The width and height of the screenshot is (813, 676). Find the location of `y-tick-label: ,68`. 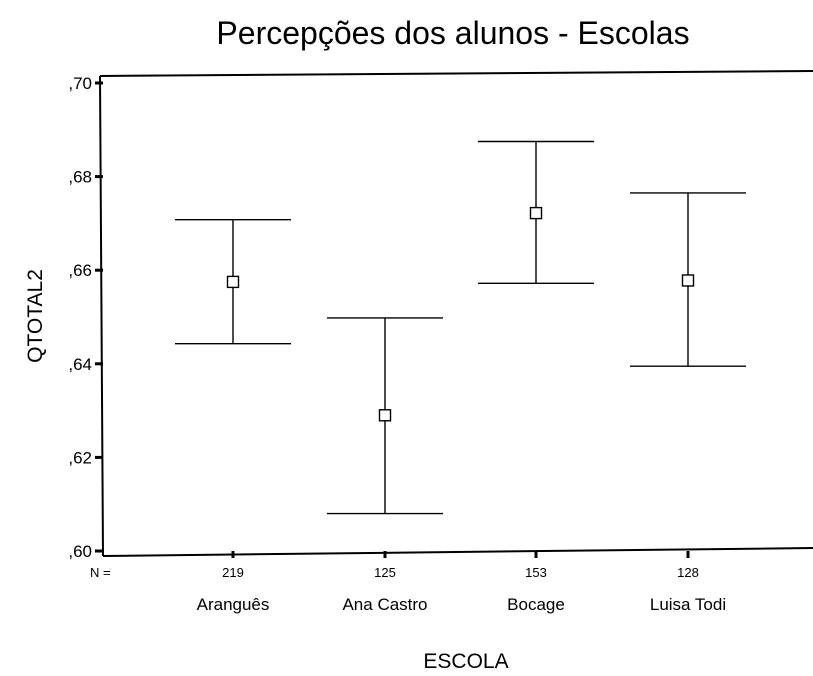

y-tick-label: ,68 is located at coordinates (80, 177).